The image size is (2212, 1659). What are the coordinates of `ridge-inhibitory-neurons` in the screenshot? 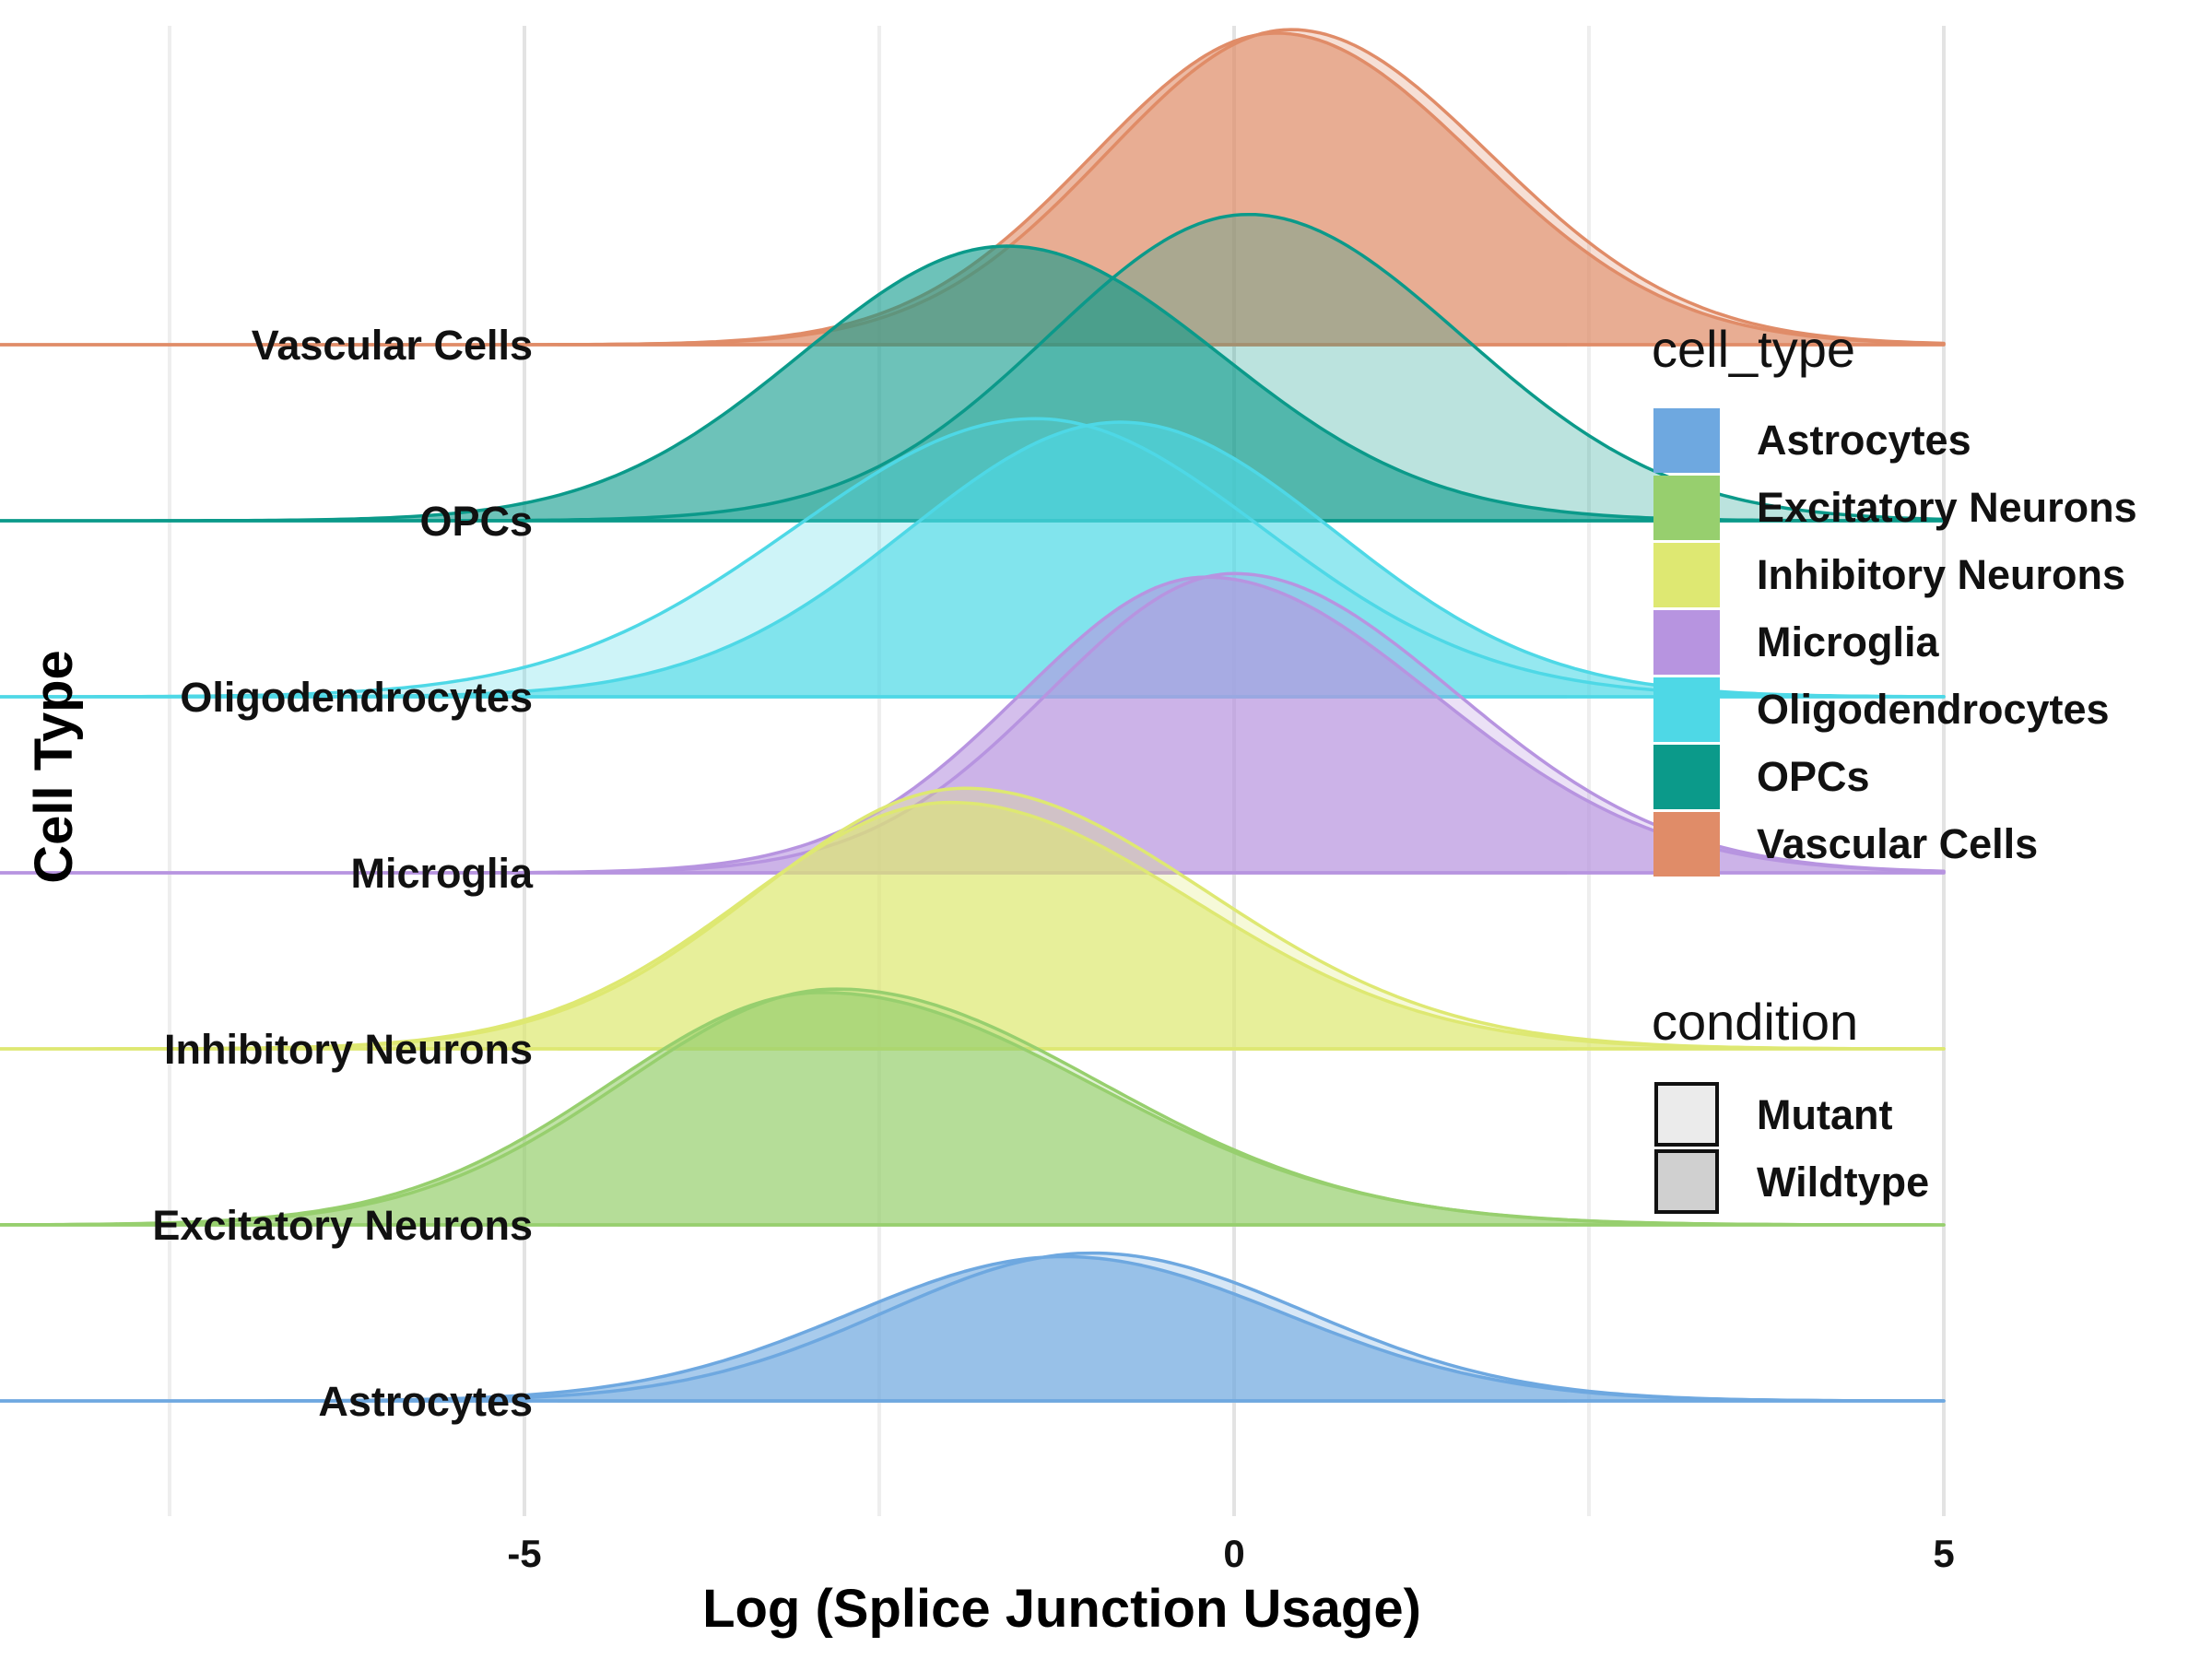 It's located at (973, 918).